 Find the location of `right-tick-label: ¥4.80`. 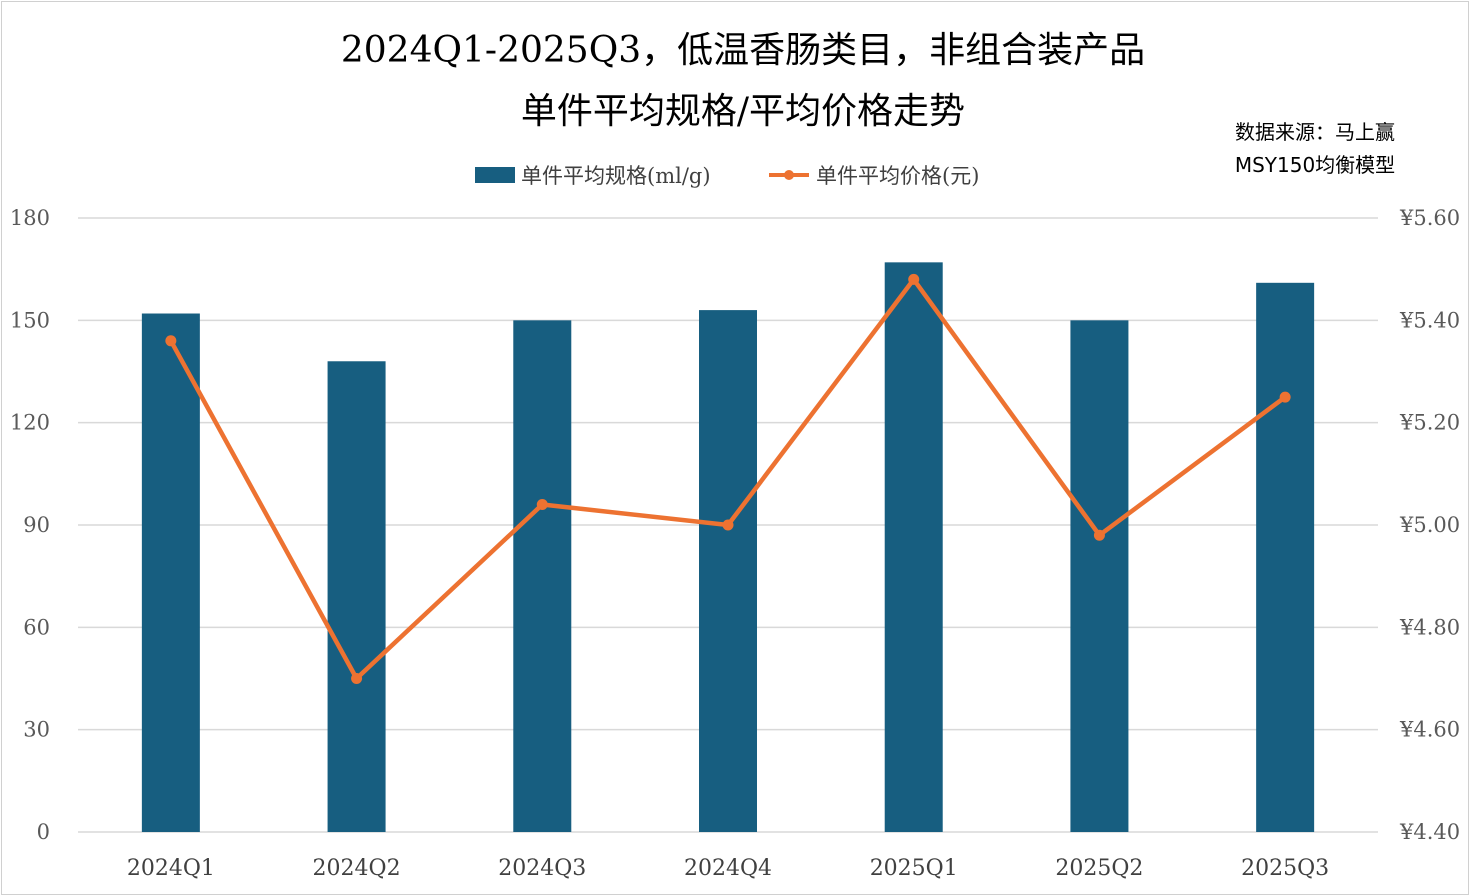

right-tick-label: ¥4.80 is located at coordinates (1429, 627).